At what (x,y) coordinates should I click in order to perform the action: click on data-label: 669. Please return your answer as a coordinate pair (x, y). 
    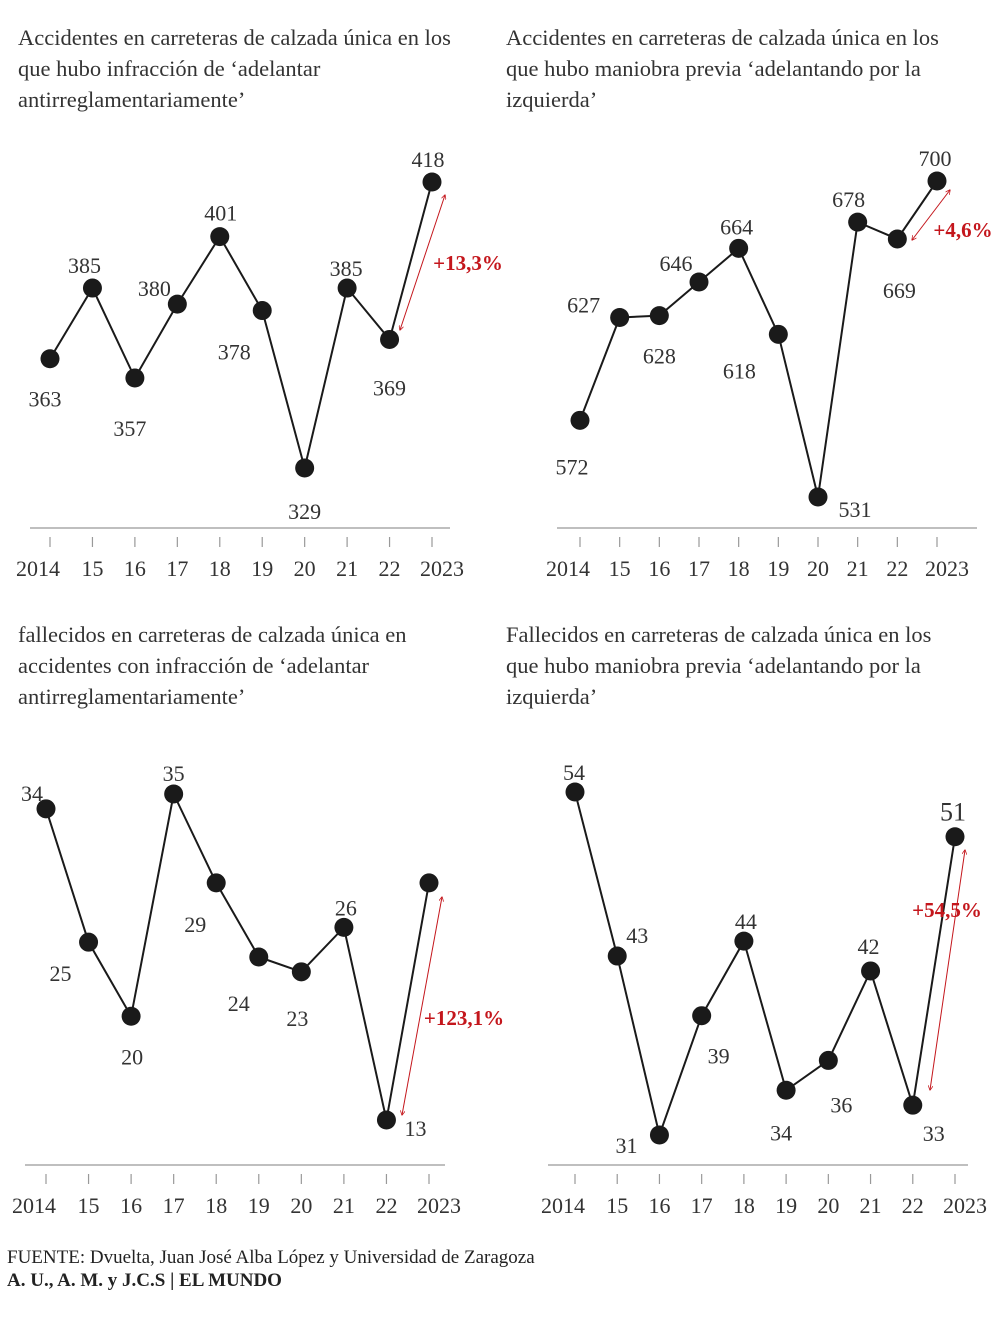
    Looking at the image, I should click on (899, 290).